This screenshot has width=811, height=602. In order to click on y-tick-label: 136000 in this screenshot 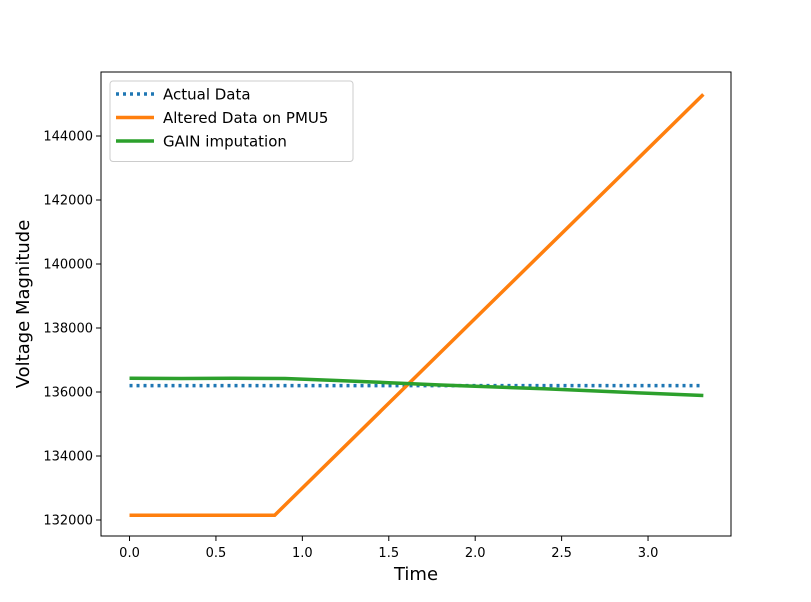, I will do `click(68, 393)`.